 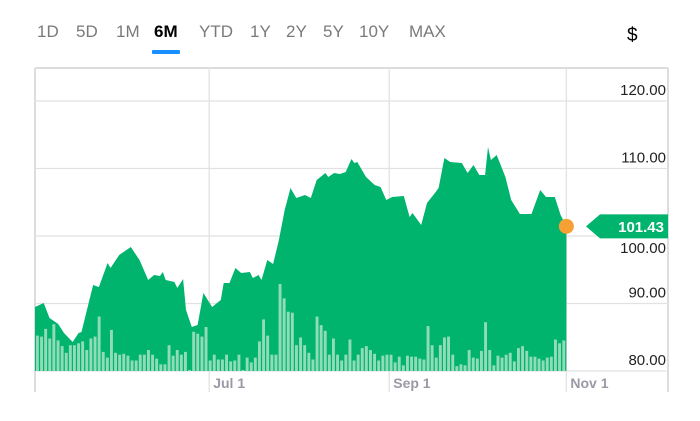 I want to click on tab-1m: 1M, so click(x=128, y=31).